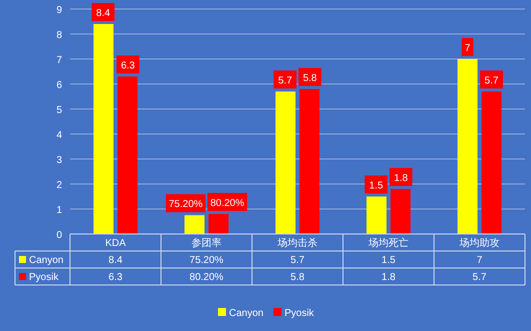 The width and height of the screenshot is (531, 331). Describe the element at coordinates (59, 10) in the screenshot. I see `y-tick-label: 9` at that location.